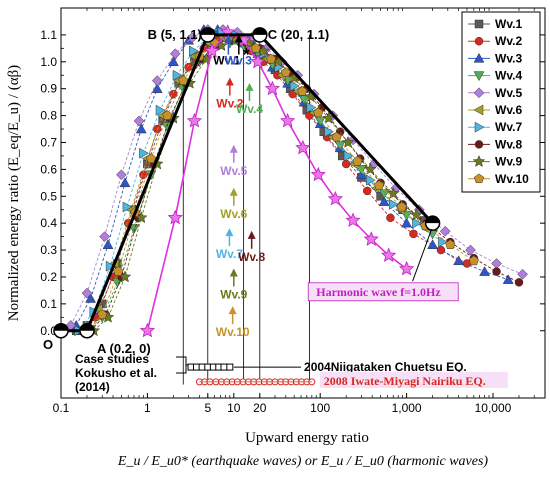 This screenshot has width=550, height=479. I want to click on wave-label: Wv.3, so click(238, 60).